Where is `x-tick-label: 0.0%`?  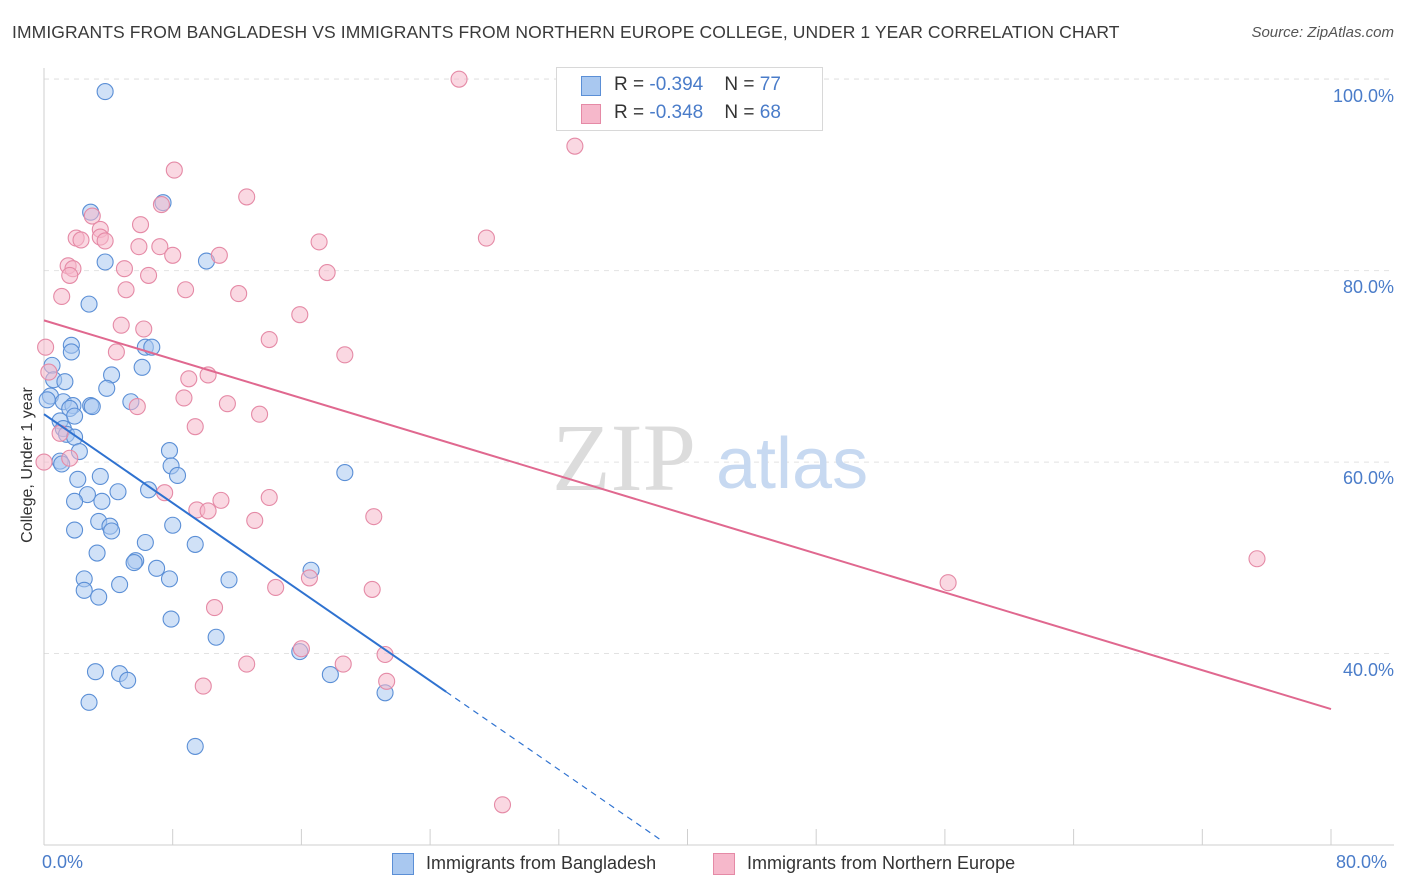
x-tick-label: 0.0% is located at coordinates (63, 862).